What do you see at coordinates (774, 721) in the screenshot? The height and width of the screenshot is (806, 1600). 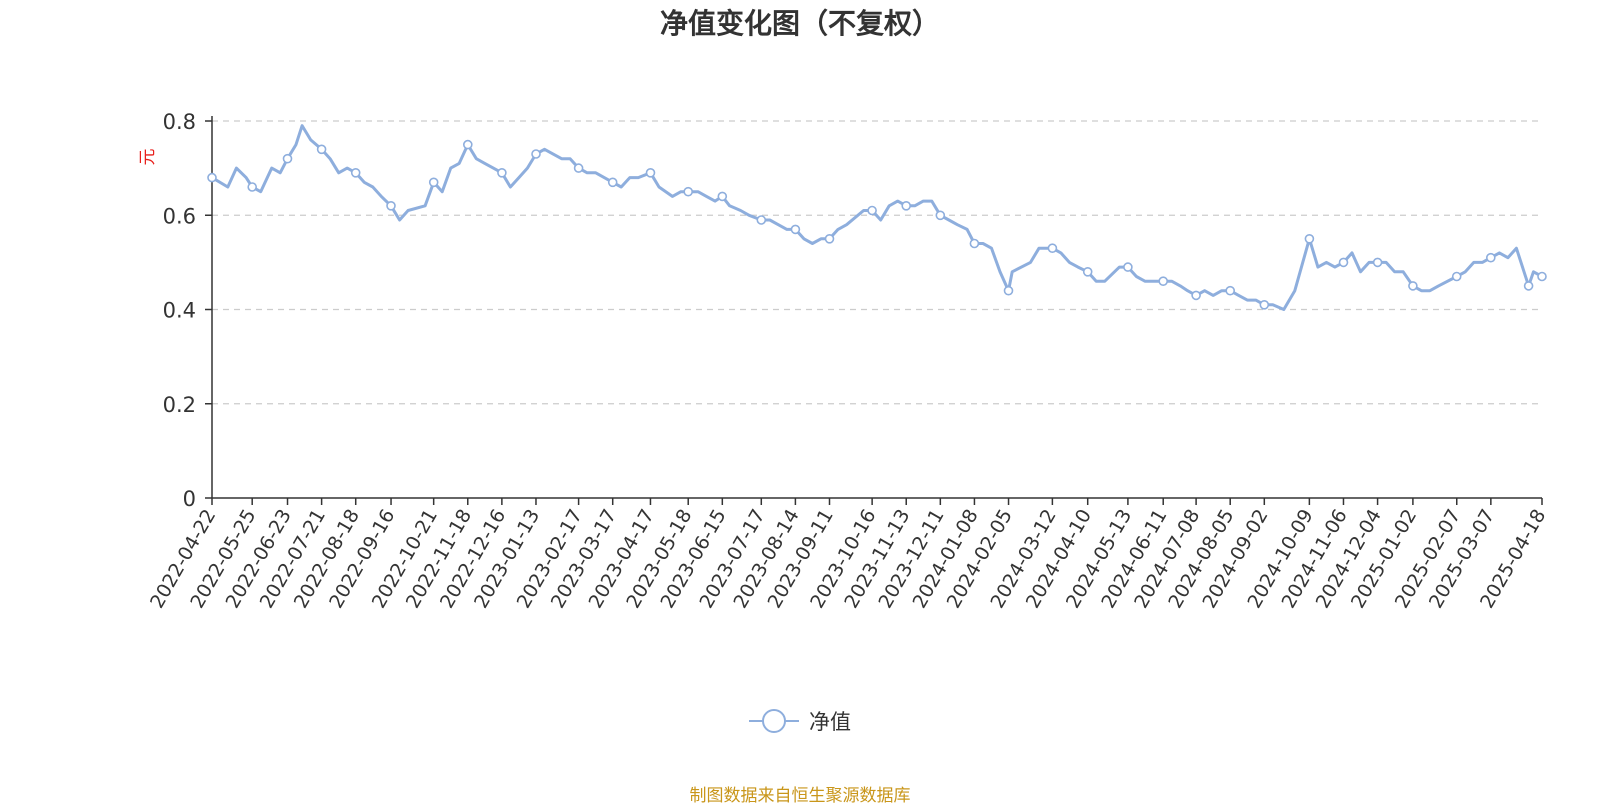 I see `legend-line-marker-icon` at bounding box center [774, 721].